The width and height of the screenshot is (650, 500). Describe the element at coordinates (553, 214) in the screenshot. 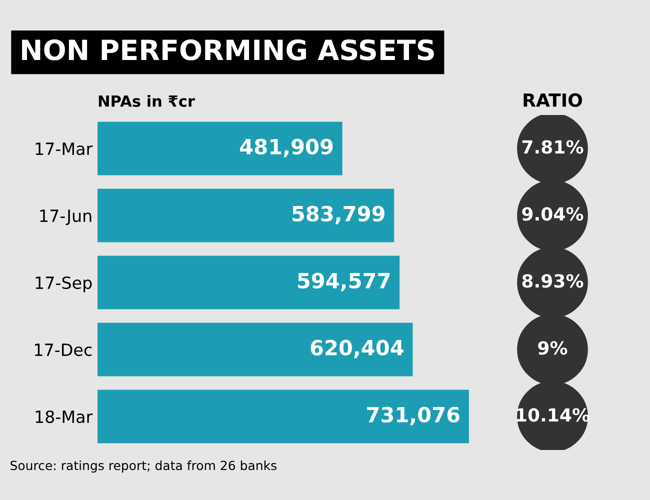

I see `data-label: 9.04%` at that location.